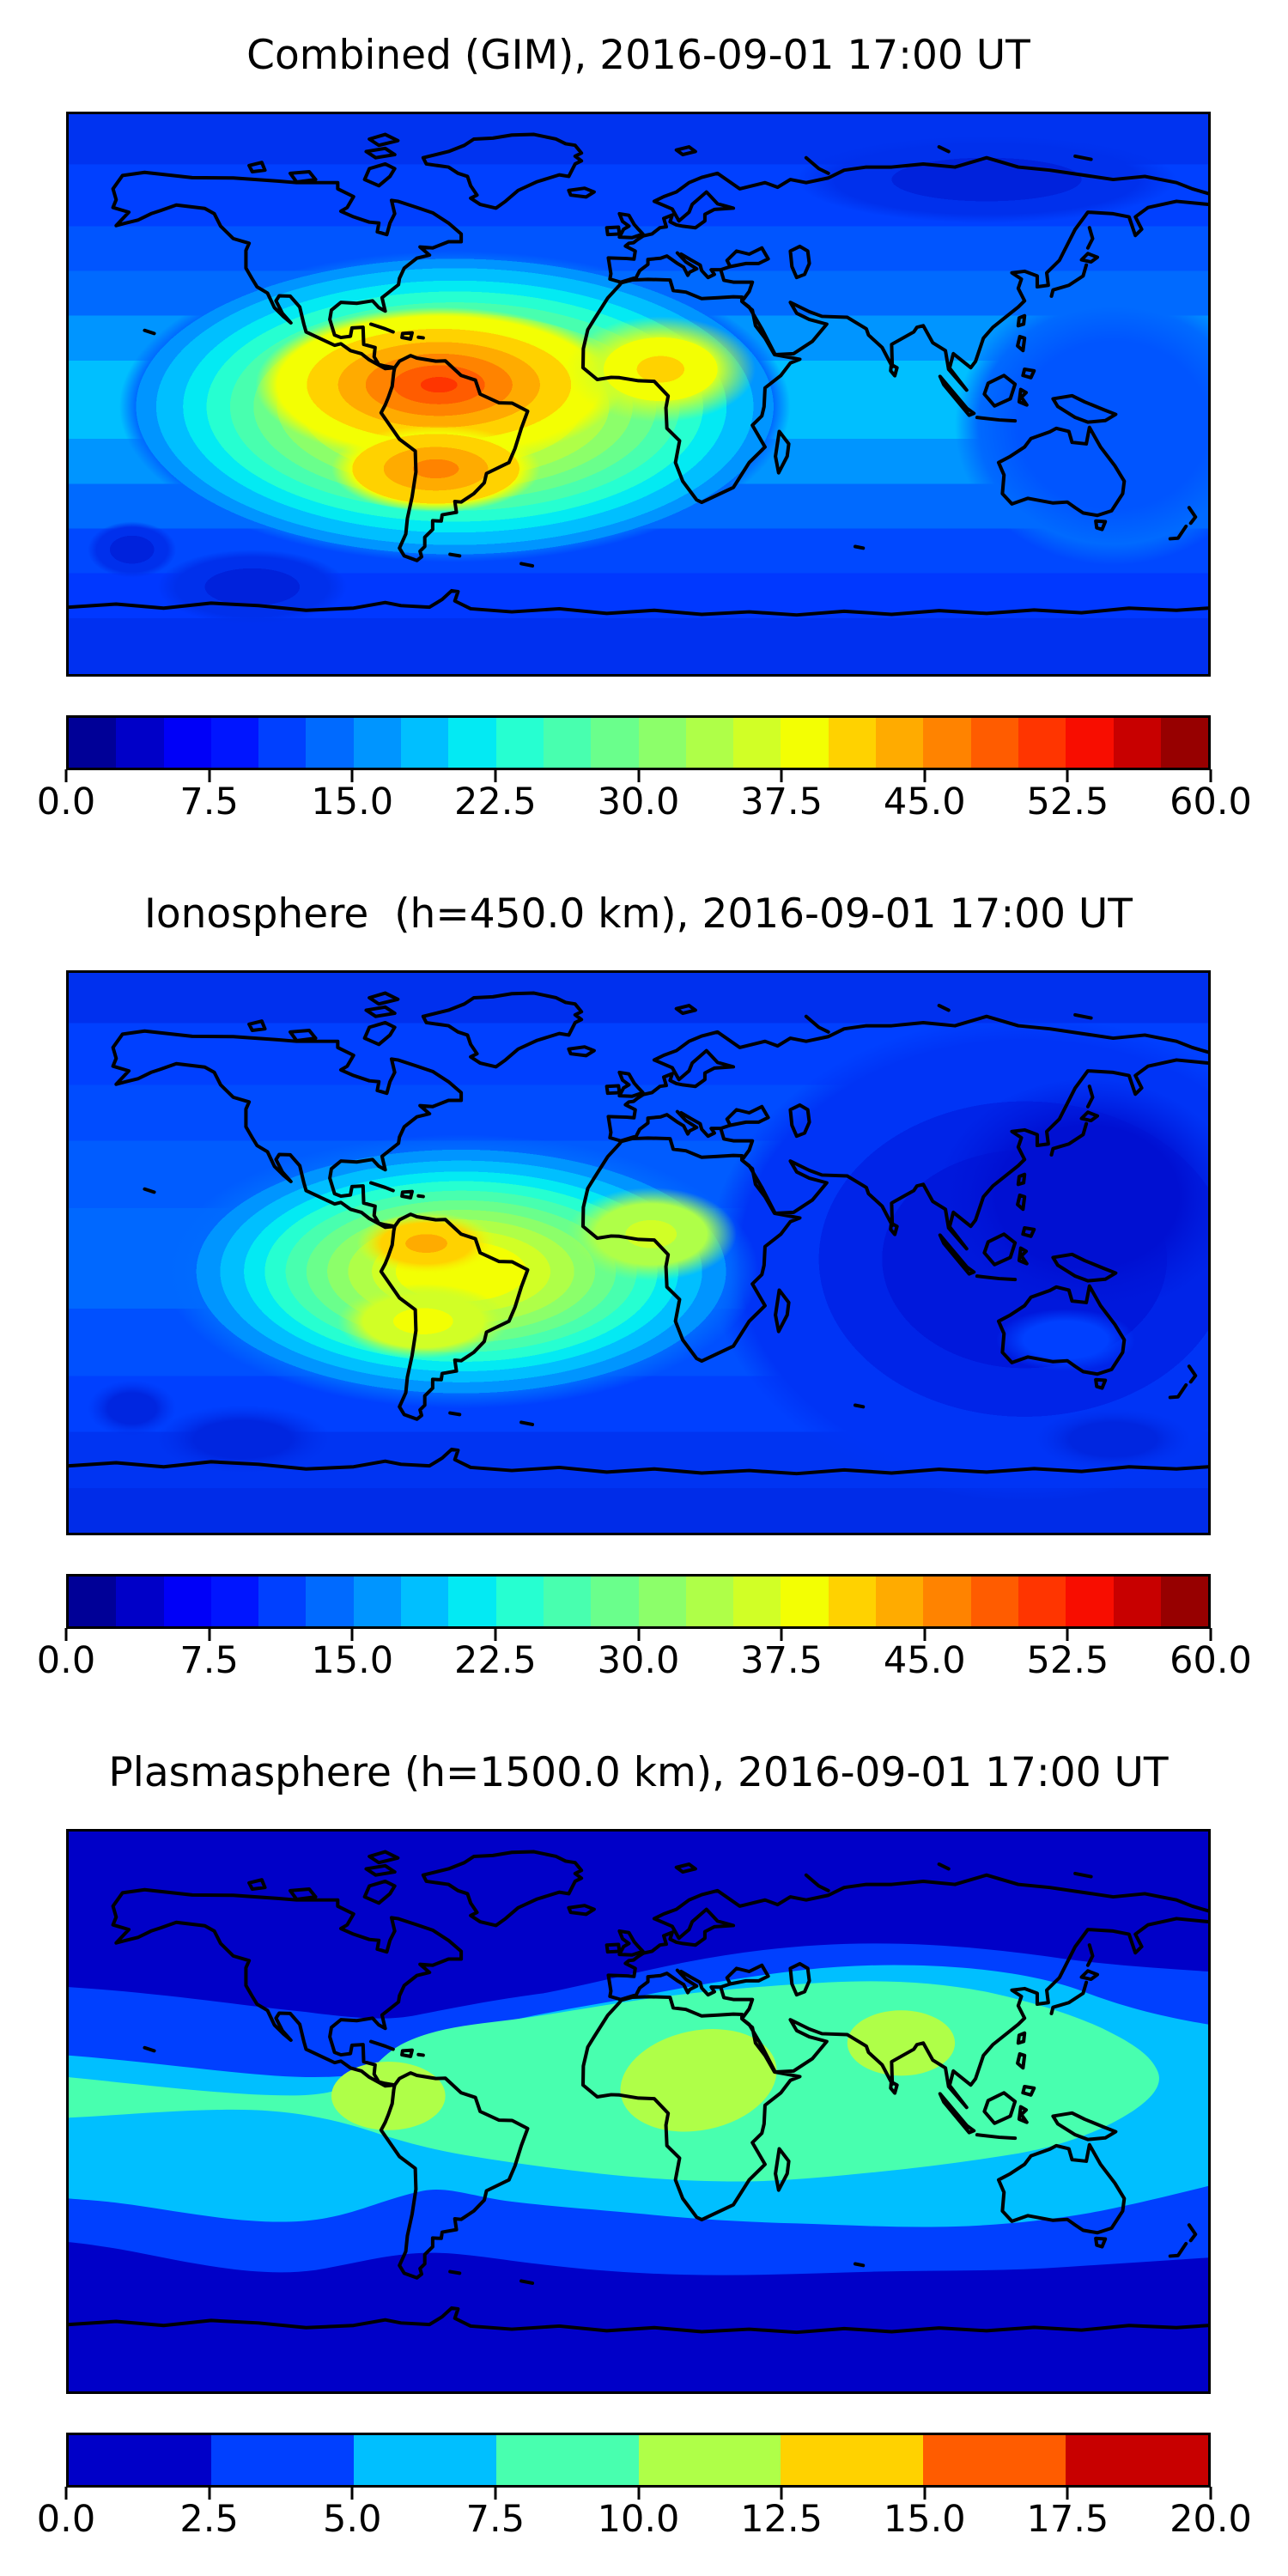 The width and height of the screenshot is (1288, 2576). What do you see at coordinates (439, 385) in the screenshot?
I see `contour-anomaly-core` at bounding box center [439, 385].